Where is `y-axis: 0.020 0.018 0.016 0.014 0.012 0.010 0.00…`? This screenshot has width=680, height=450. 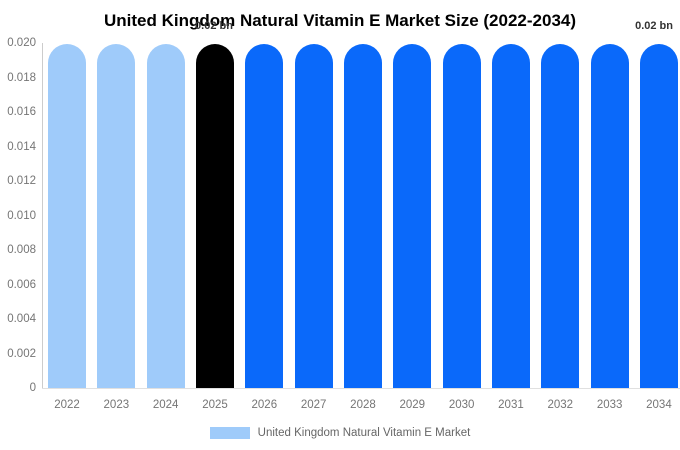 y-axis: 0.020 0.018 0.016 0.014 0.012 0.010 0.00… is located at coordinates (18, 215).